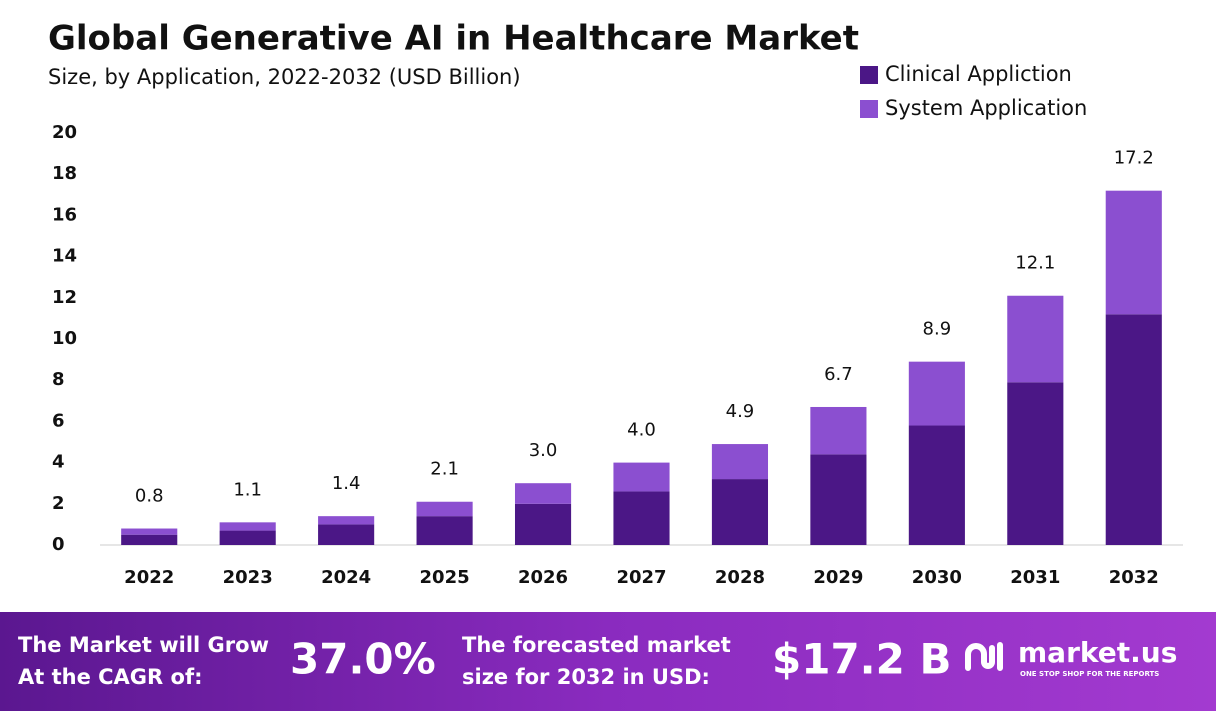 The width and height of the screenshot is (1216, 711). Describe the element at coordinates (247, 489) in the screenshot. I see `total-label: 1.1` at that location.